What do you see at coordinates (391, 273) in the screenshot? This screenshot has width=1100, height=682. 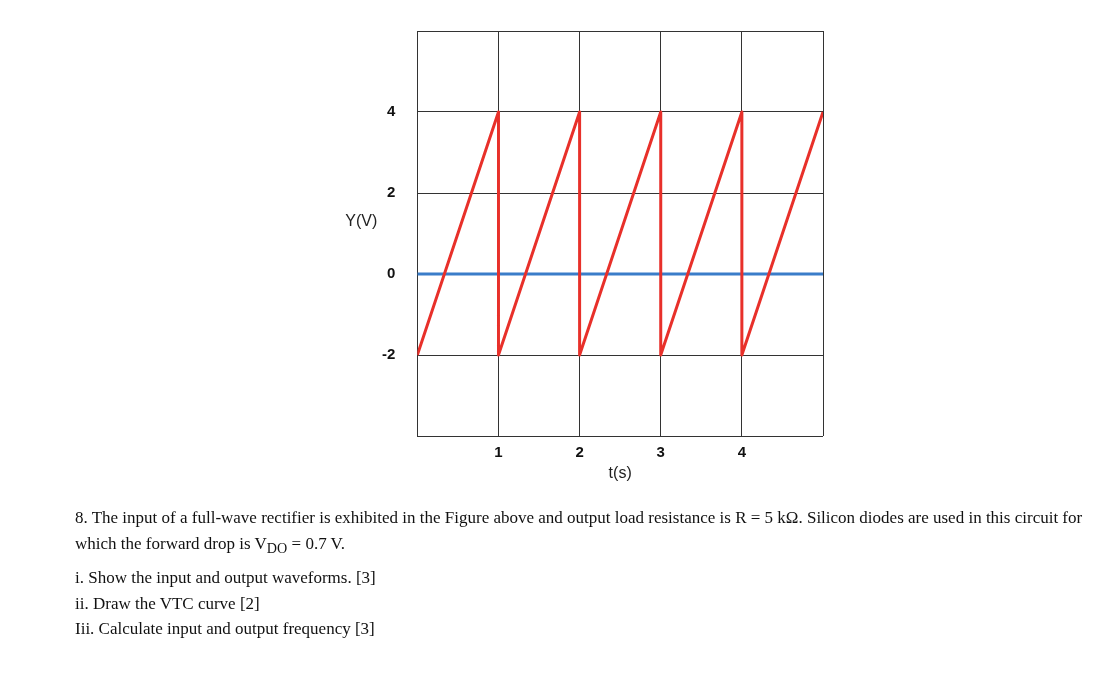 I see `y-tick-label: 0` at bounding box center [391, 273].